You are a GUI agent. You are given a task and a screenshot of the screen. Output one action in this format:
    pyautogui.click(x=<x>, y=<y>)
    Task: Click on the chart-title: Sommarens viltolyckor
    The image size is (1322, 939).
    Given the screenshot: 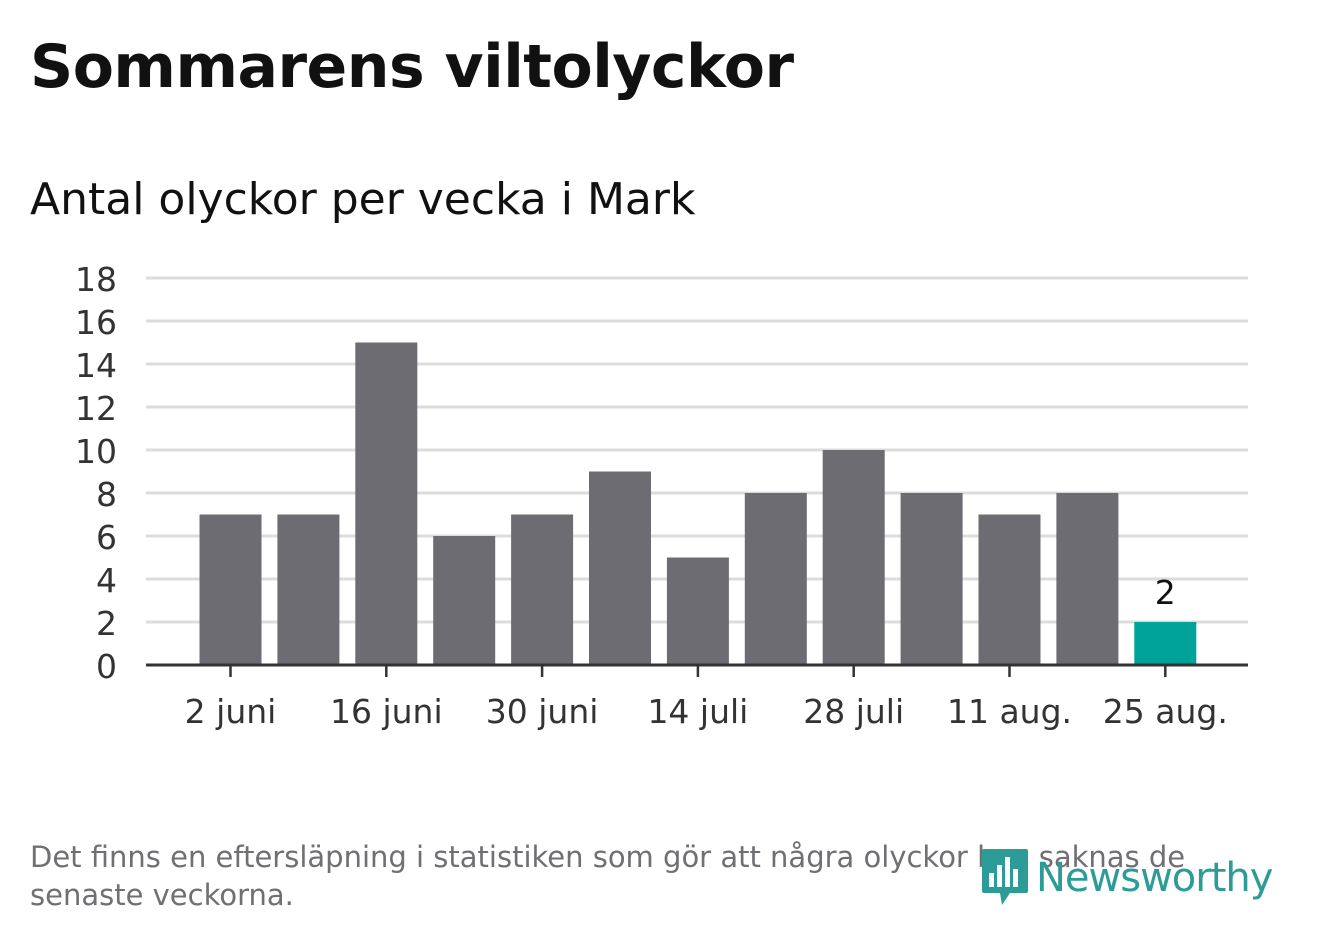 What is the action you would take?
    pyautogui.click(x=412, y=67)
    